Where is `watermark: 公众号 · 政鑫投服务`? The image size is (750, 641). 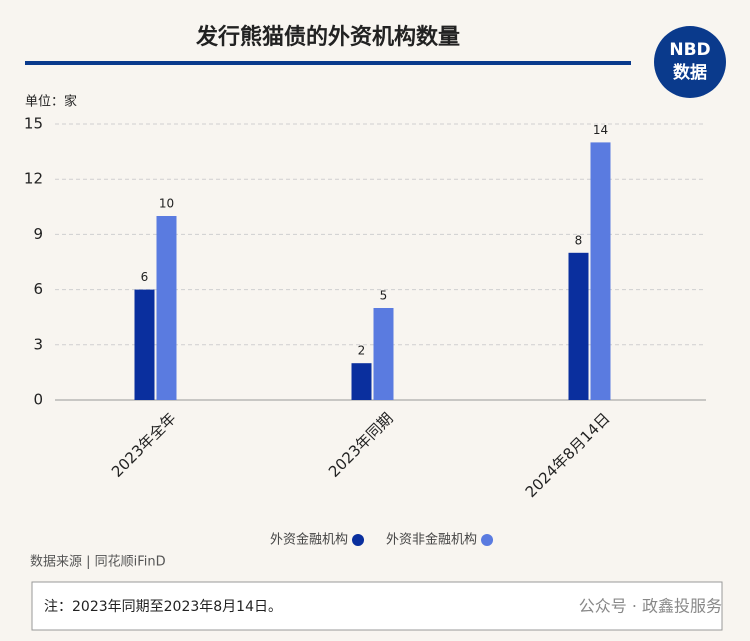
watermark: 公众号 · 政鑫投服务 is located at coordinates (650, 606).